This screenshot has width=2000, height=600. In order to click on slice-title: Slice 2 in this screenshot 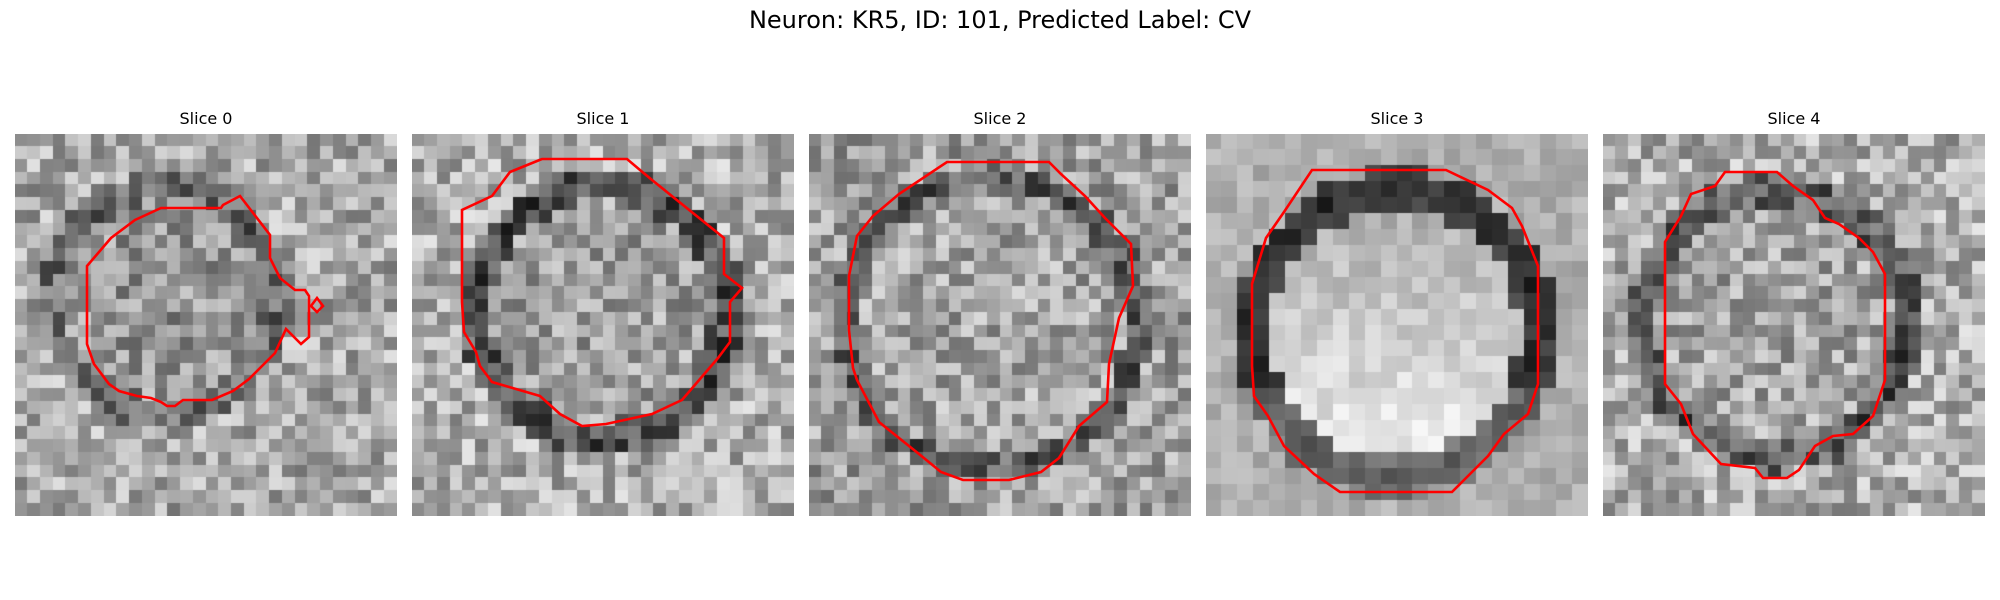, I will do `click(1000, 118)`.